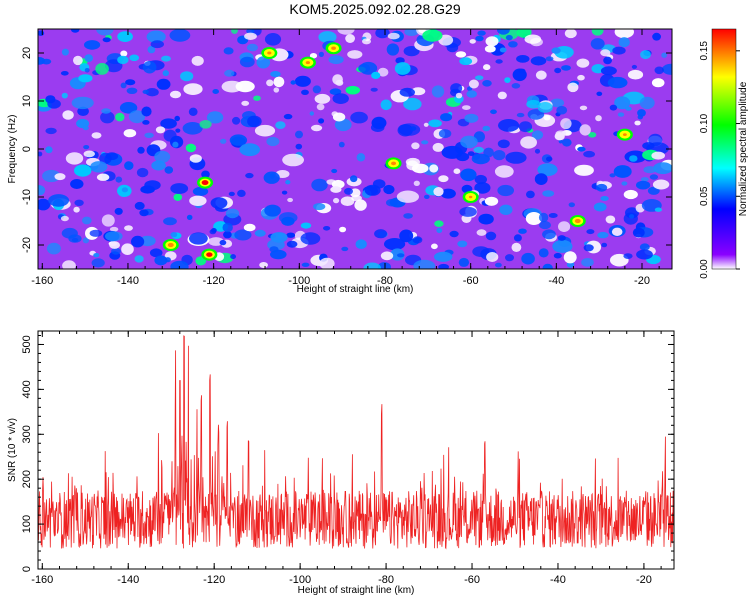 The image size is (750, 600). What do you see at coordinates (300, 580) in the screenshot?
I see `x-tick-label: -100` at bounding box center [300, 580].